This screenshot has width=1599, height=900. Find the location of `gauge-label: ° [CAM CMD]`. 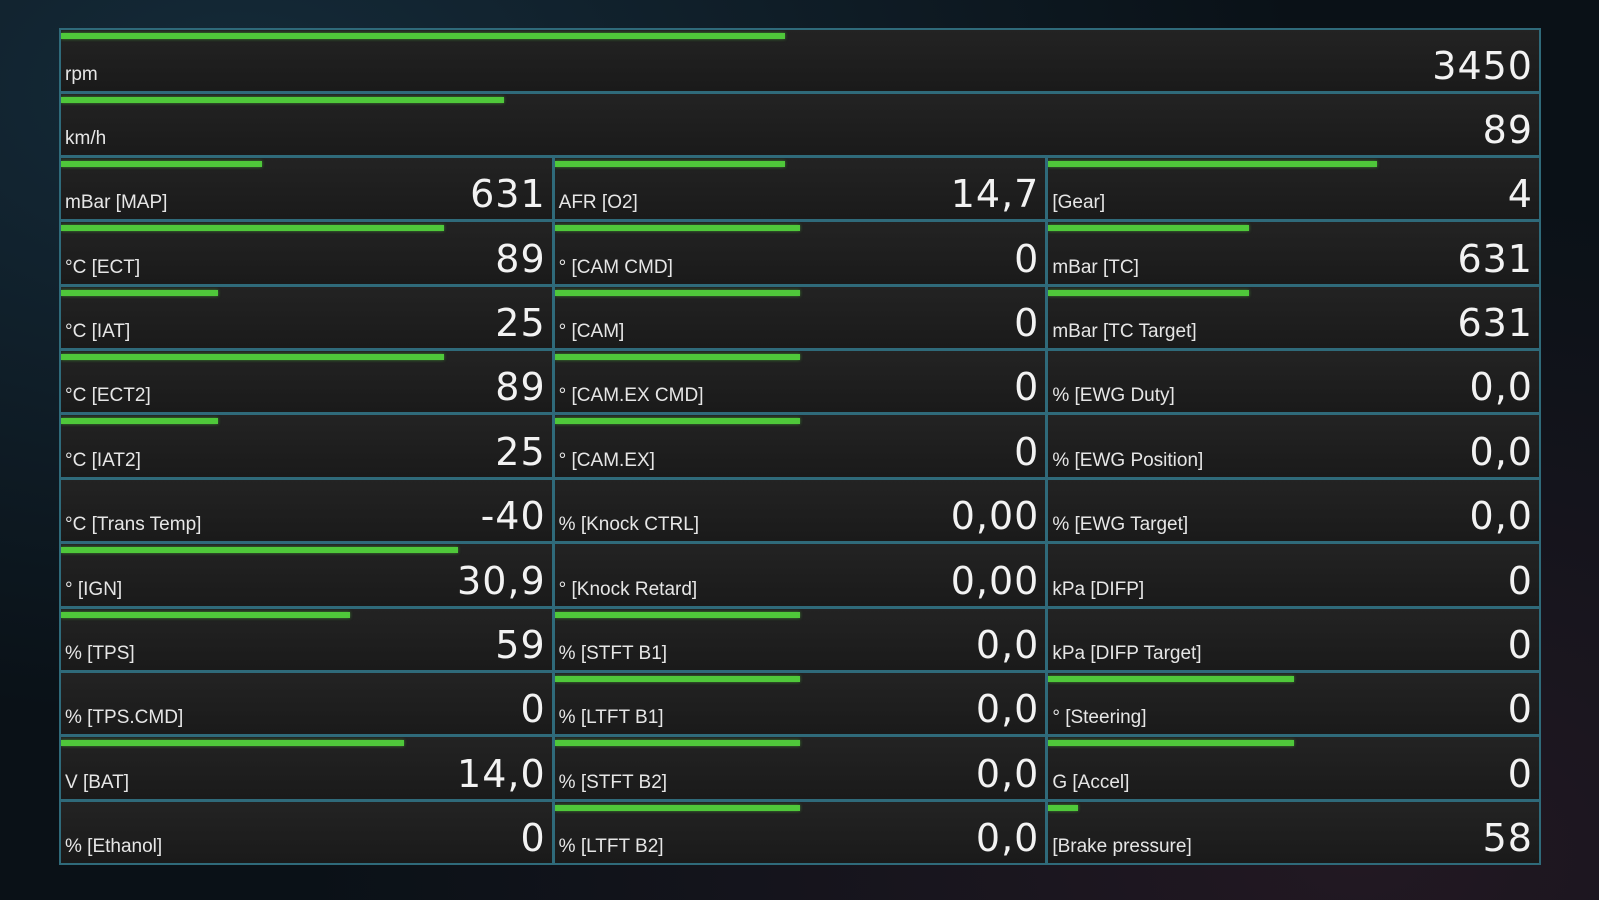

gauge-label: ° [CAM CMD] is located at coordinates (615, 267).